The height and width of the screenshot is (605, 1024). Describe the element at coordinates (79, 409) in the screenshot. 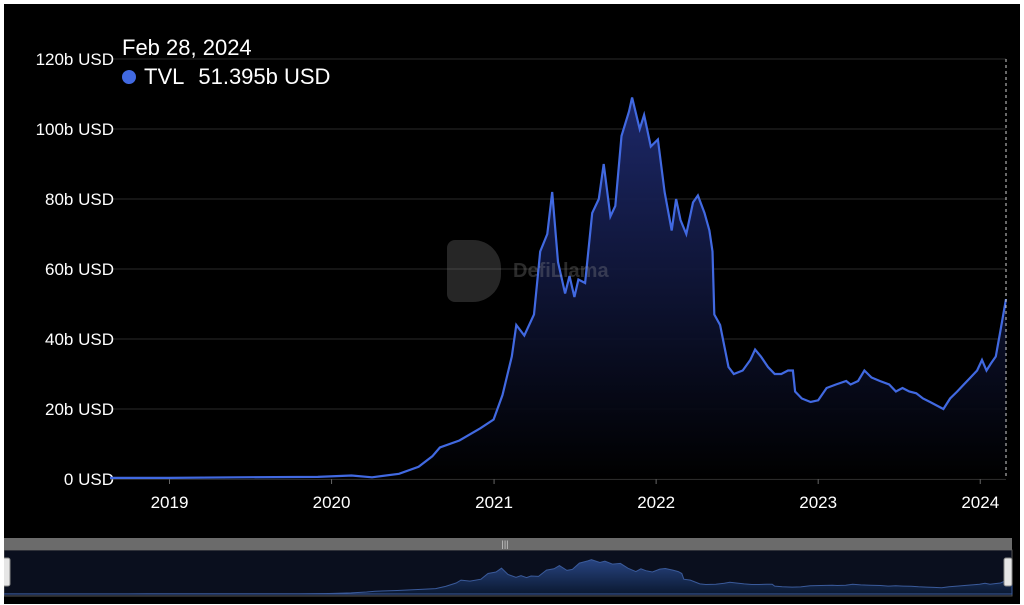

I see `y-tick-label: 20b USD` at that location.